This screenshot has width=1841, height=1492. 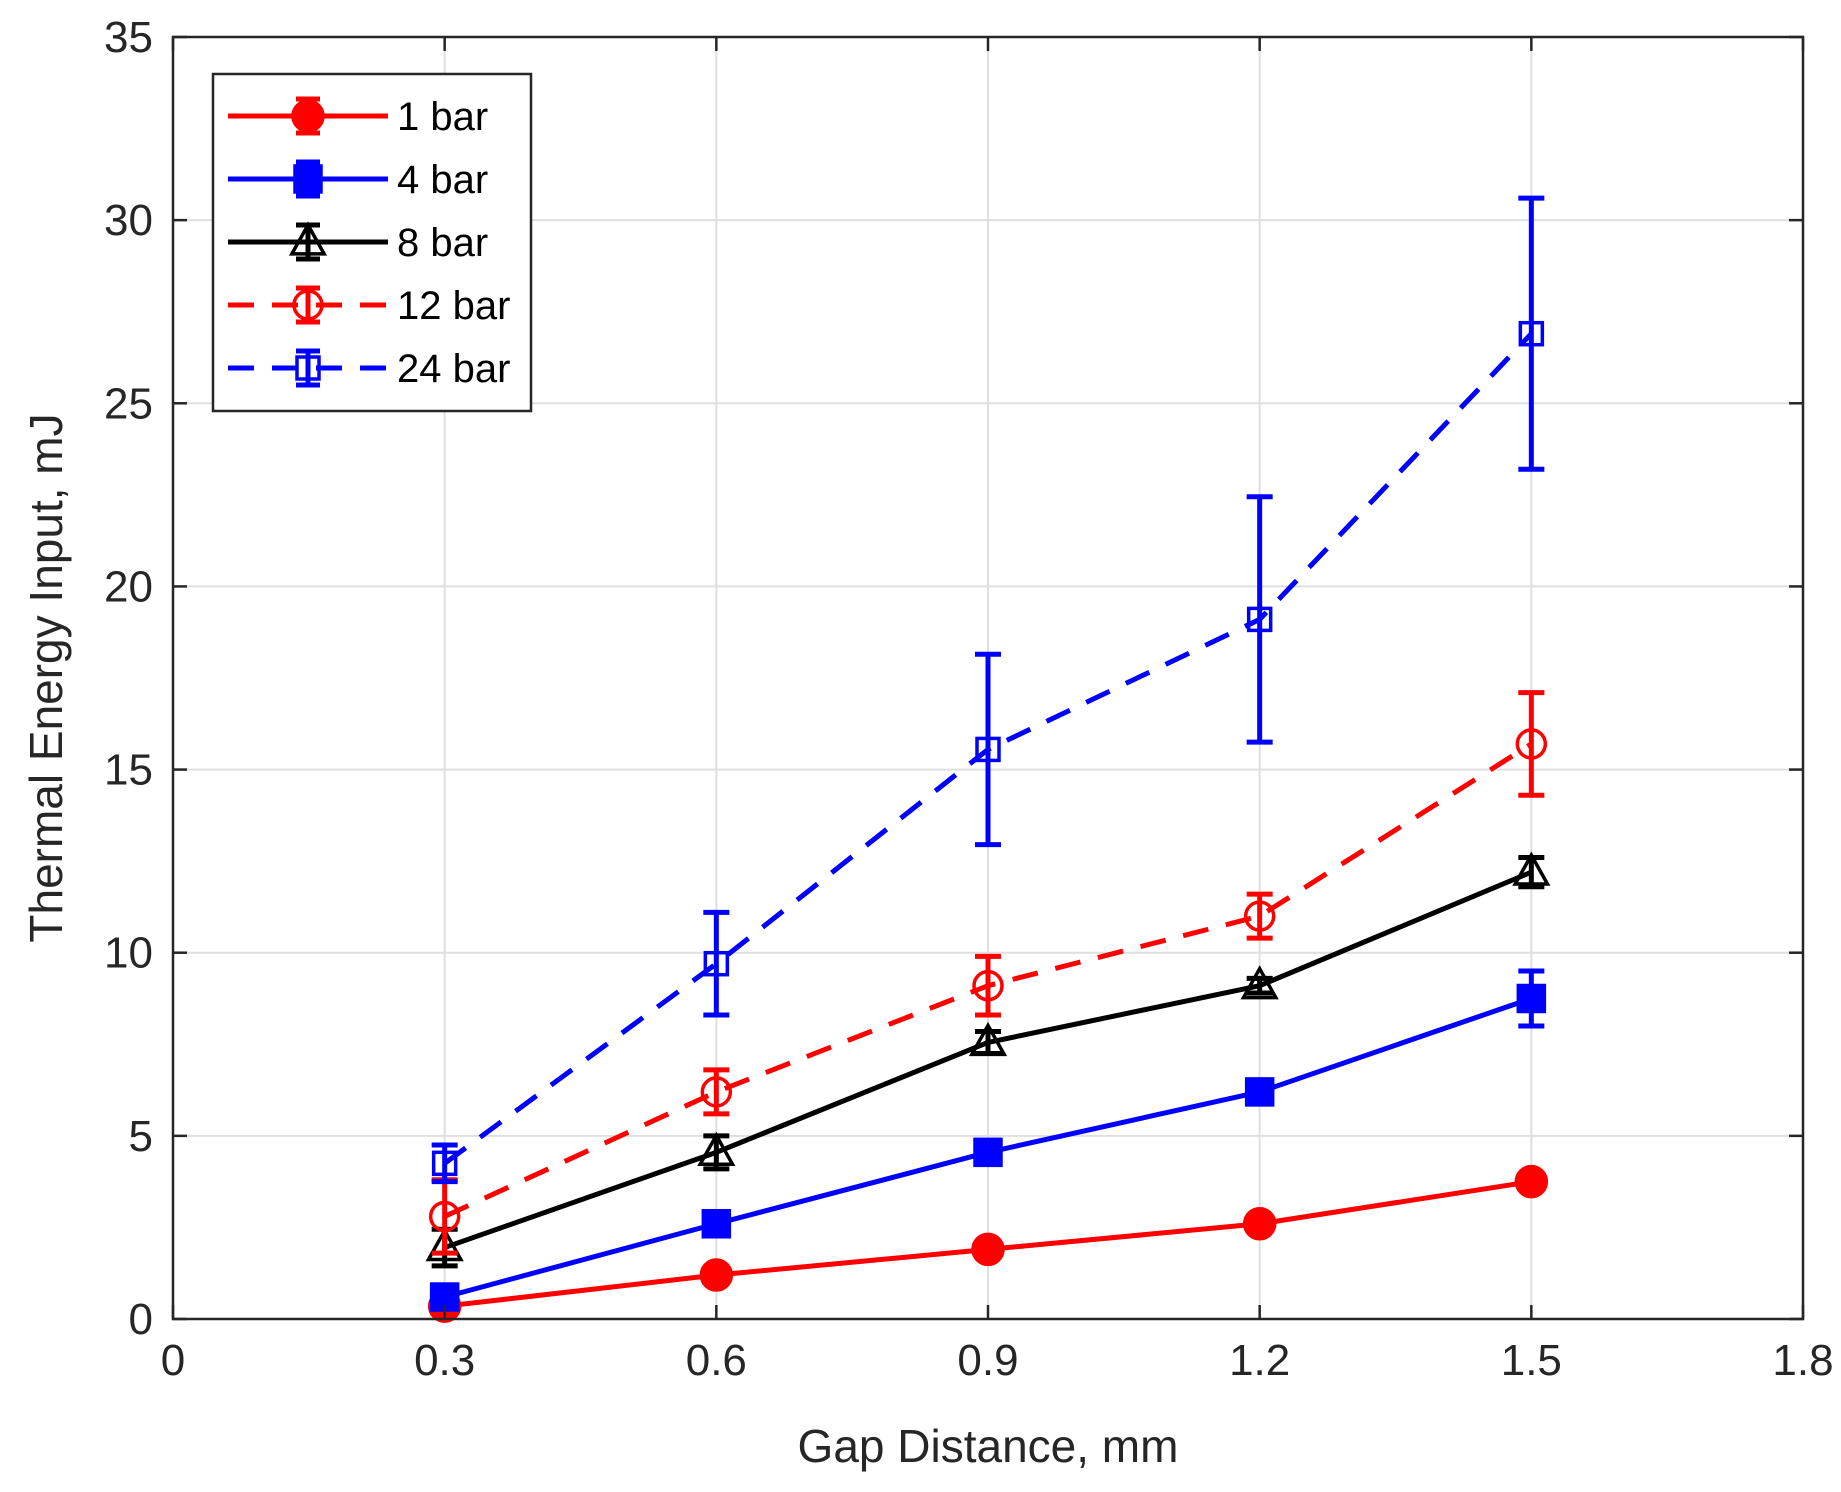 I want to click on y-tick-label: 30, so click(x=128, y=220).